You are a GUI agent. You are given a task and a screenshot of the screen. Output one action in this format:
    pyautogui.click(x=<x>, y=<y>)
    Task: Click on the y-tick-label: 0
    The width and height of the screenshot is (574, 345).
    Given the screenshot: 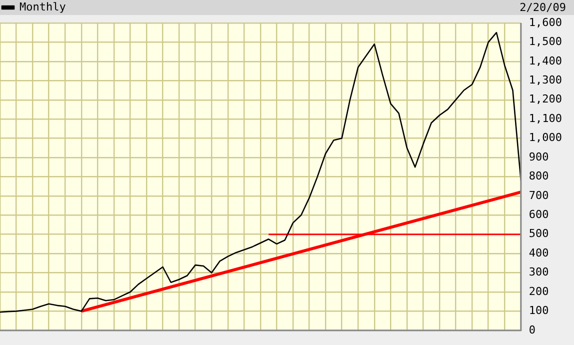 What is the action you would take?
    pyautogui.click(x=532, y=329)
    